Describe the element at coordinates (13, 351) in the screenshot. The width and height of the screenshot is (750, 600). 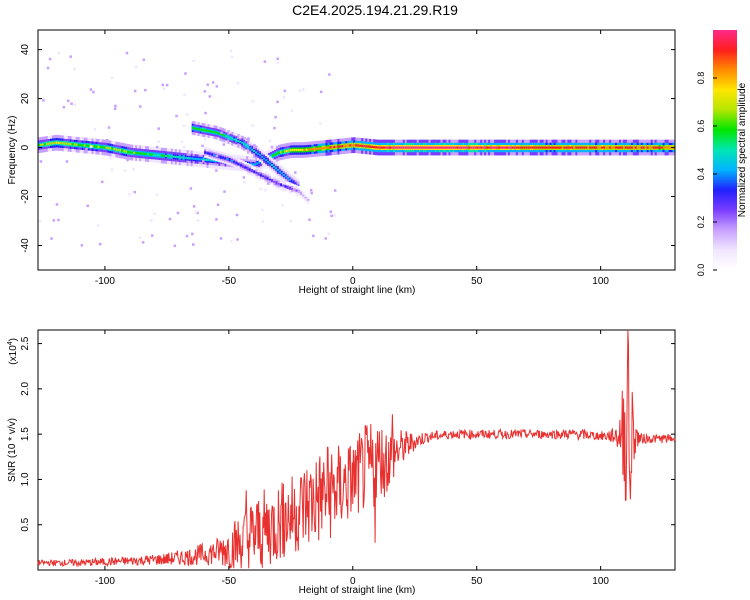
I see `snr-scale-label: (x104)` at that location.